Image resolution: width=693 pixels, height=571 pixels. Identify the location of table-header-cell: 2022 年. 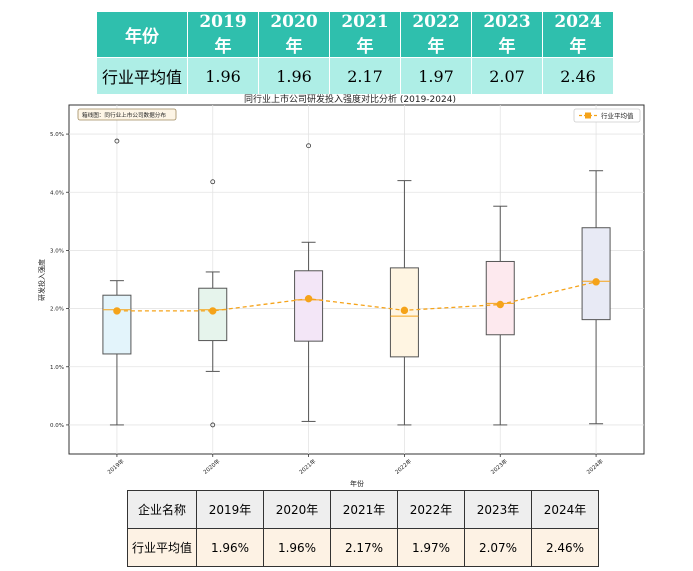
(436, 34).